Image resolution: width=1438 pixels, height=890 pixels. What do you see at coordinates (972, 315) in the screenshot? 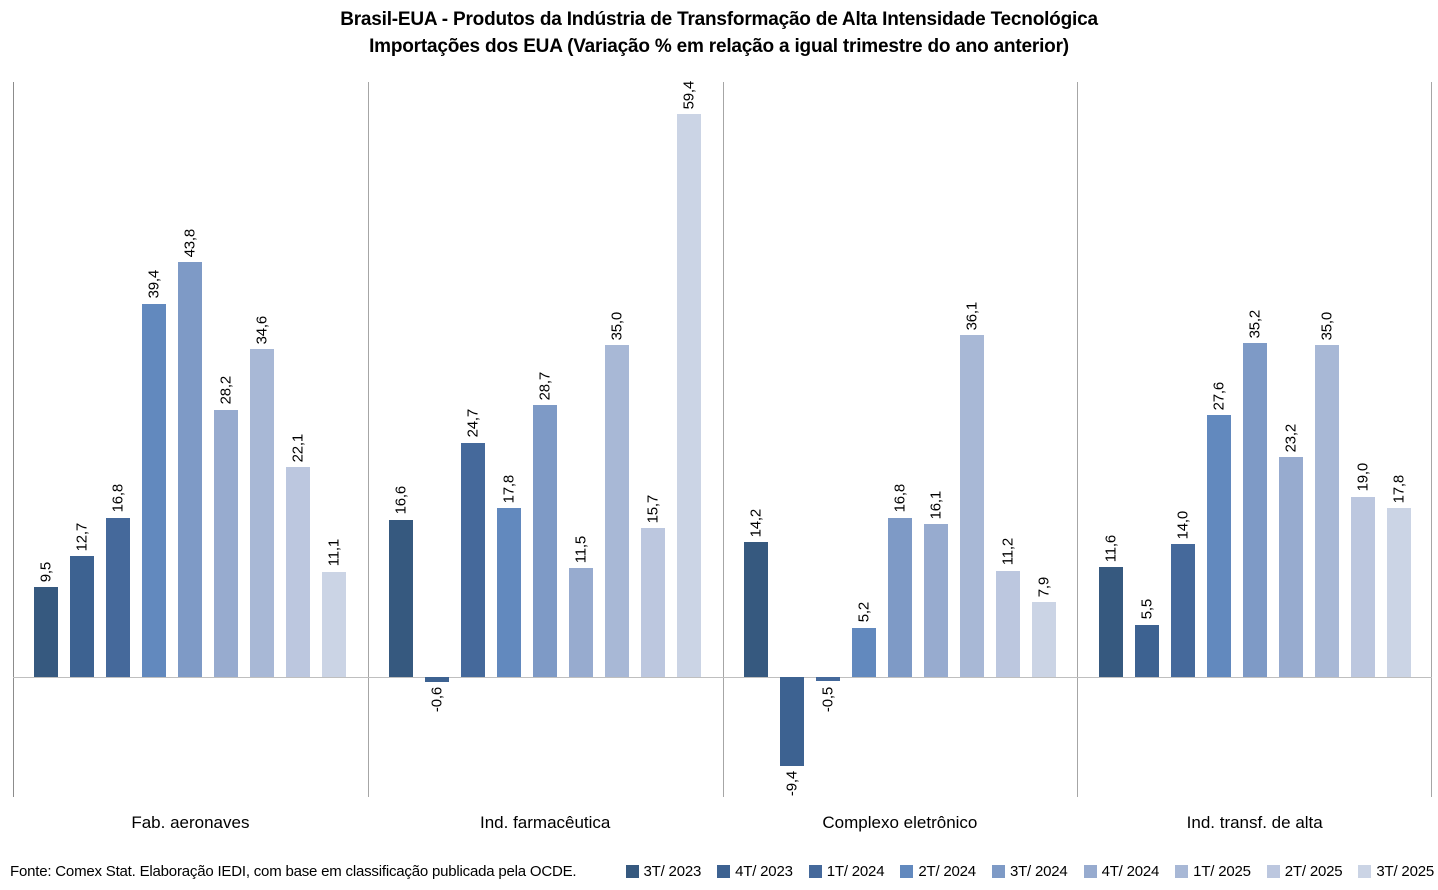
I see `bar-value-label: 36,1` at bounding box center [972, 315].